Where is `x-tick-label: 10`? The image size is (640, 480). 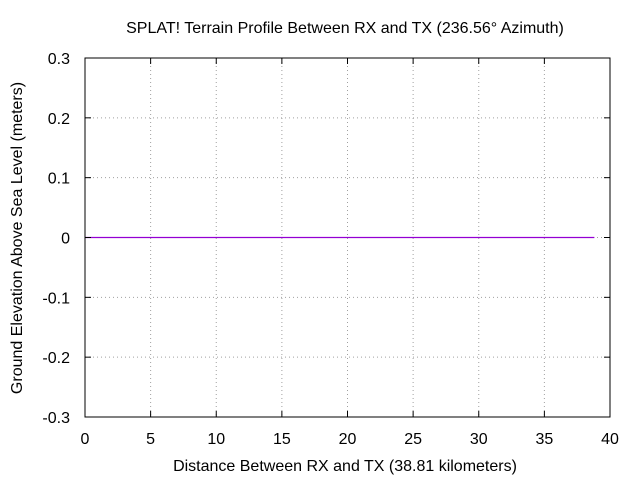 x-tick-label: 10 is located at coordinates (216, 439).